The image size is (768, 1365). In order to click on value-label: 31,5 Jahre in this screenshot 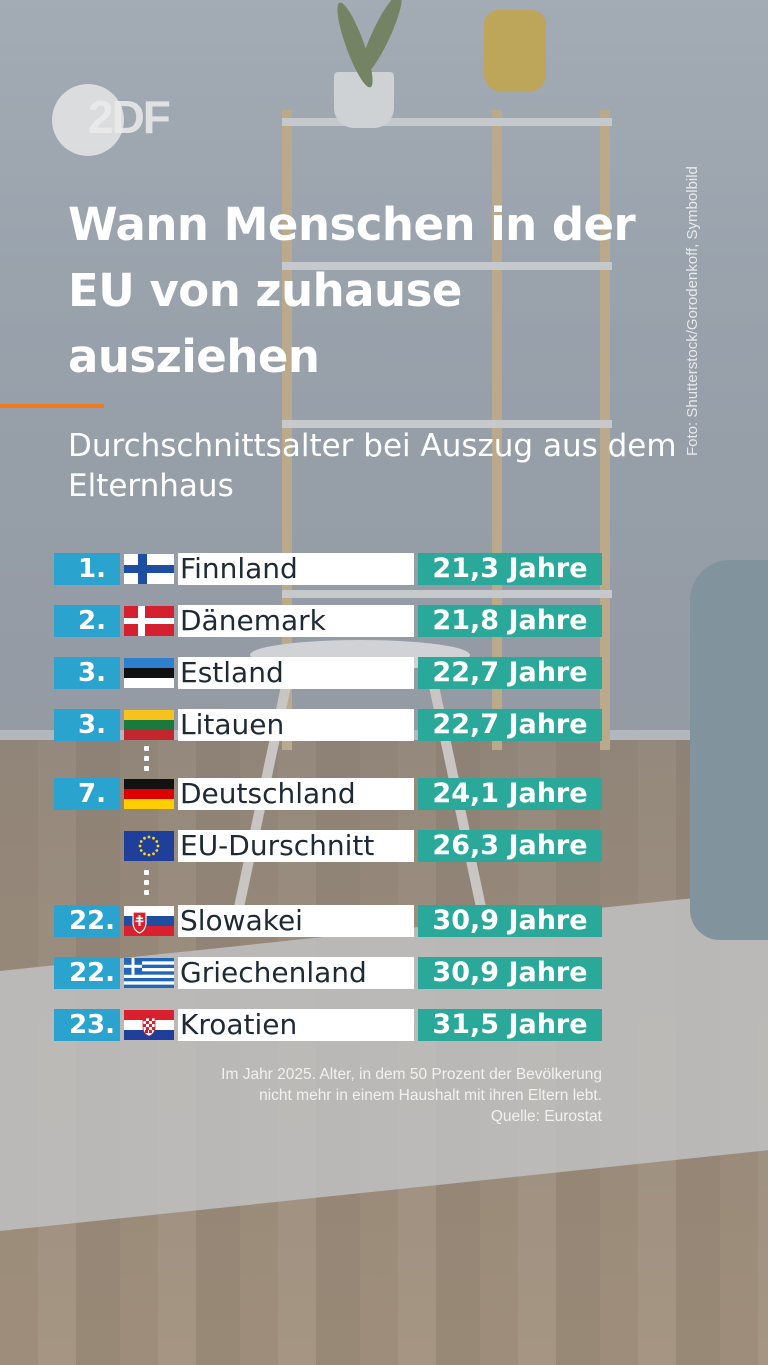, I will do `click(510, 1025)`.